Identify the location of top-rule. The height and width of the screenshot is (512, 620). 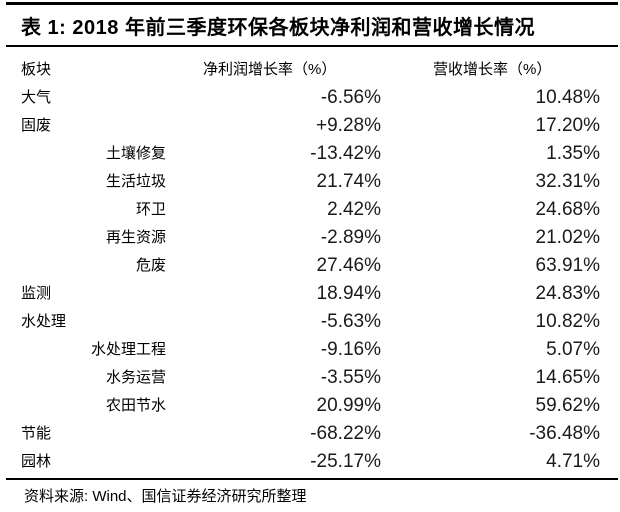
(312, 3).